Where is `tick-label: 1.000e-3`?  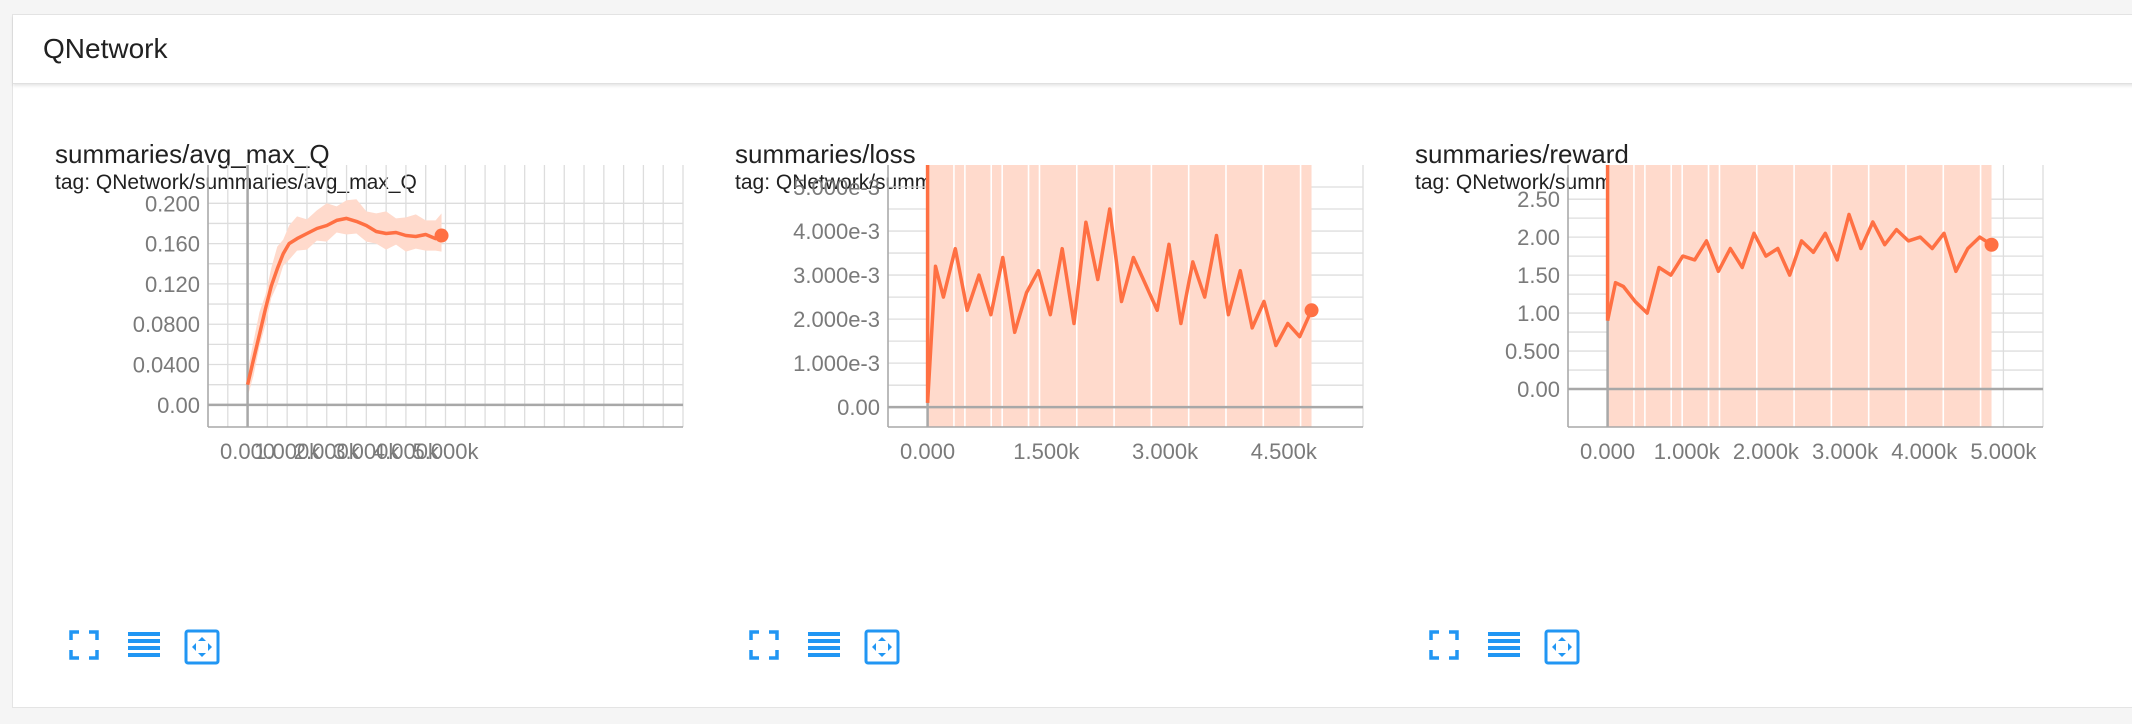 tick-label: 1.000e-3 is located at coordinates (836, 363).